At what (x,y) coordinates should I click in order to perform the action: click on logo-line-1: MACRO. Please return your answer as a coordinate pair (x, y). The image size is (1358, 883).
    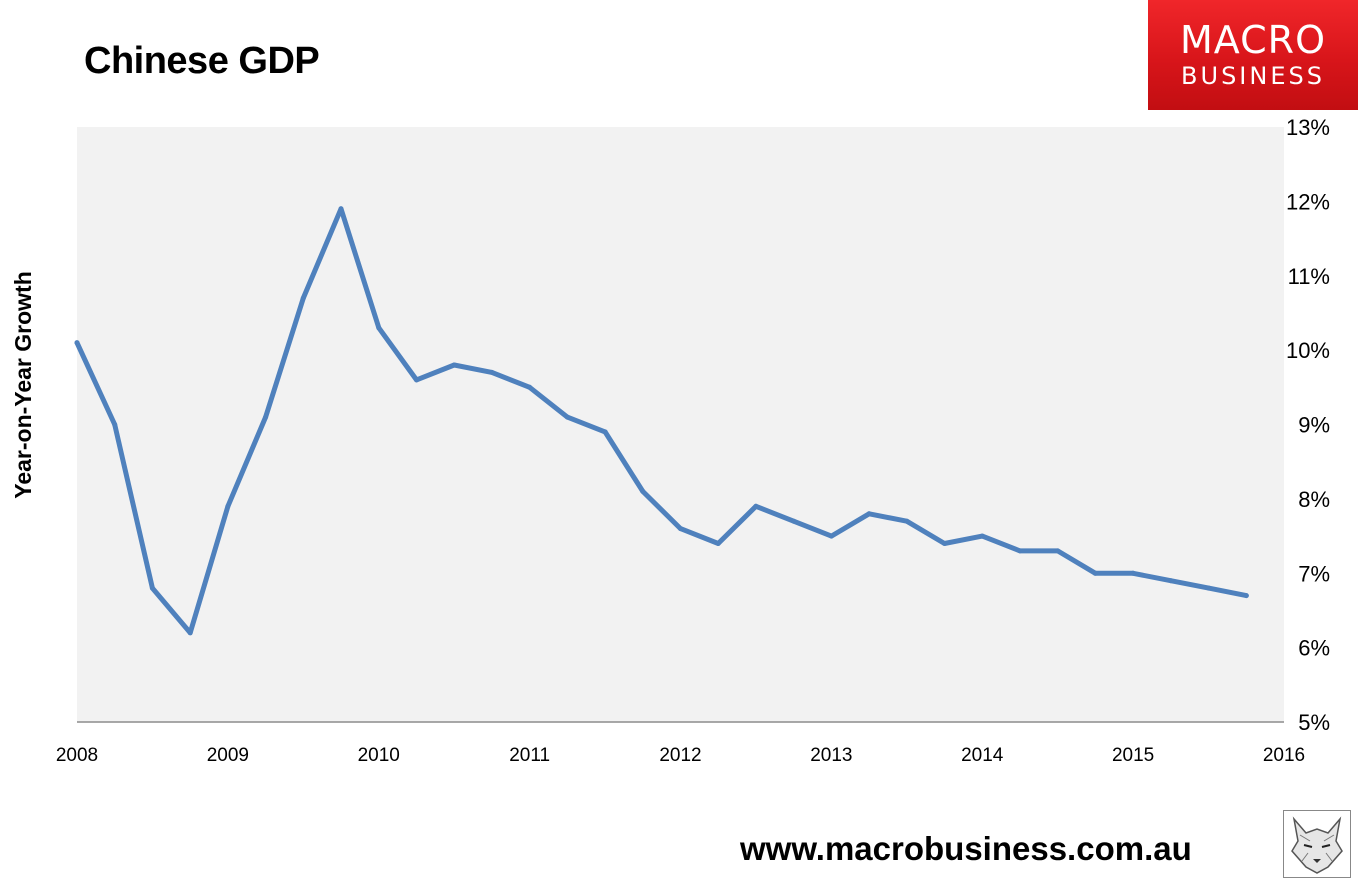
    Looking at the image, I should click on (1253, 40).